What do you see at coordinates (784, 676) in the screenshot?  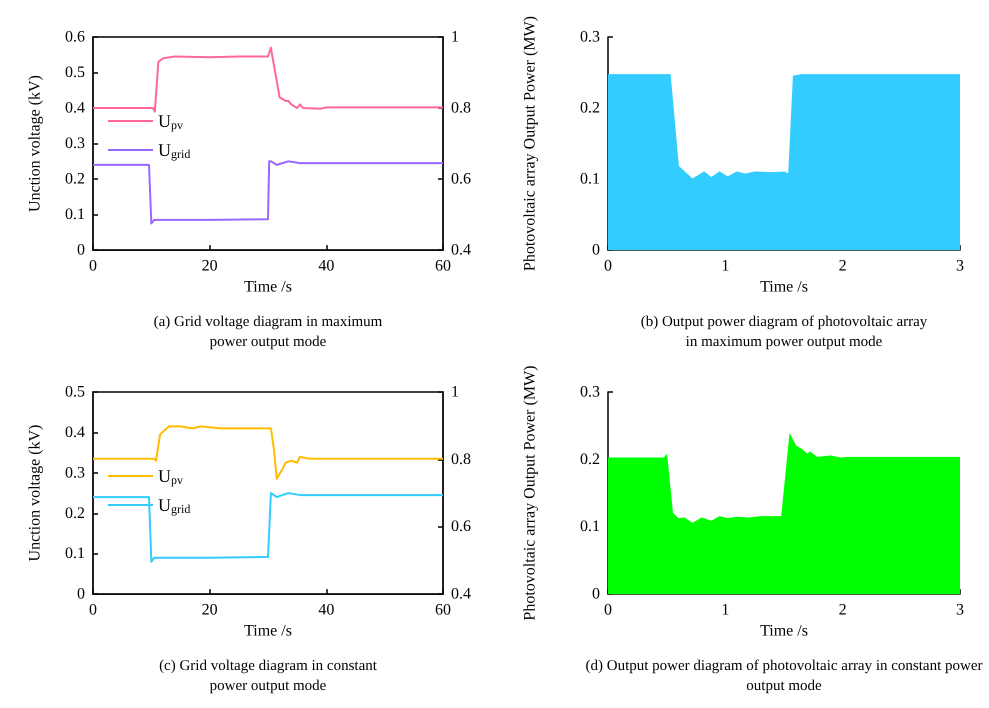 I see `text: (d) Output power diagram of photovoltaic array in constant power output mode` at bounding box center [784, 676].